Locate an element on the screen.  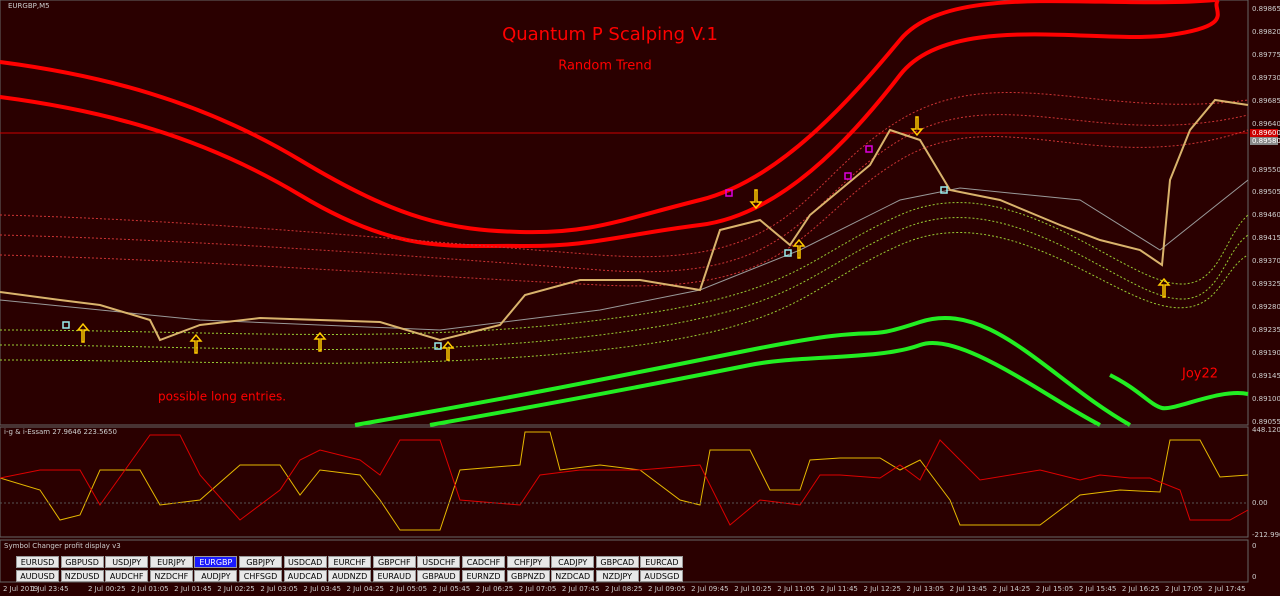
axis-label: 2 Jul 12:25 is located at coordinates (882, 589).